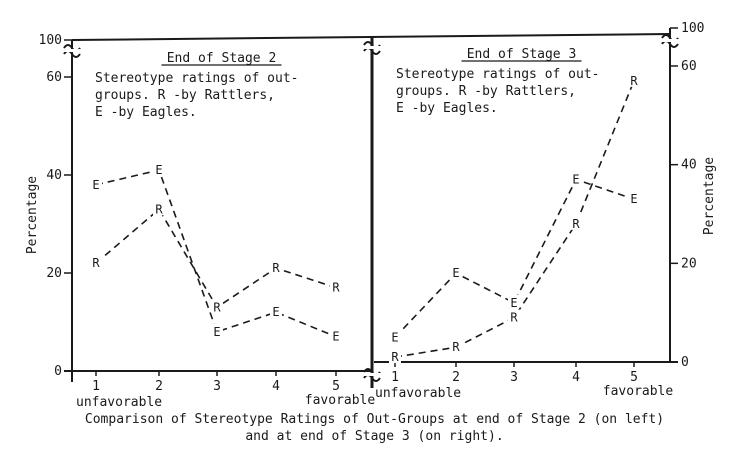 This screenshot has width=749, height=453. I want to click on stage-3-series-e: E E E E E, so click(514, 257).